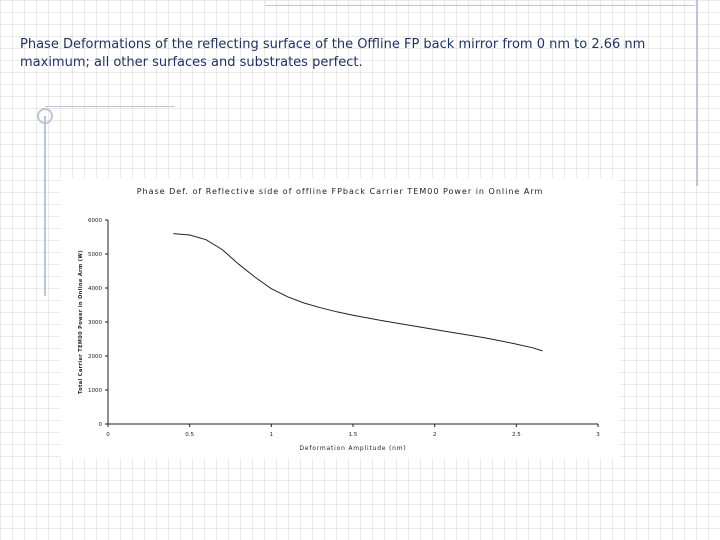  I want to click on x-tick-label: 2.5, so click(516, 435).